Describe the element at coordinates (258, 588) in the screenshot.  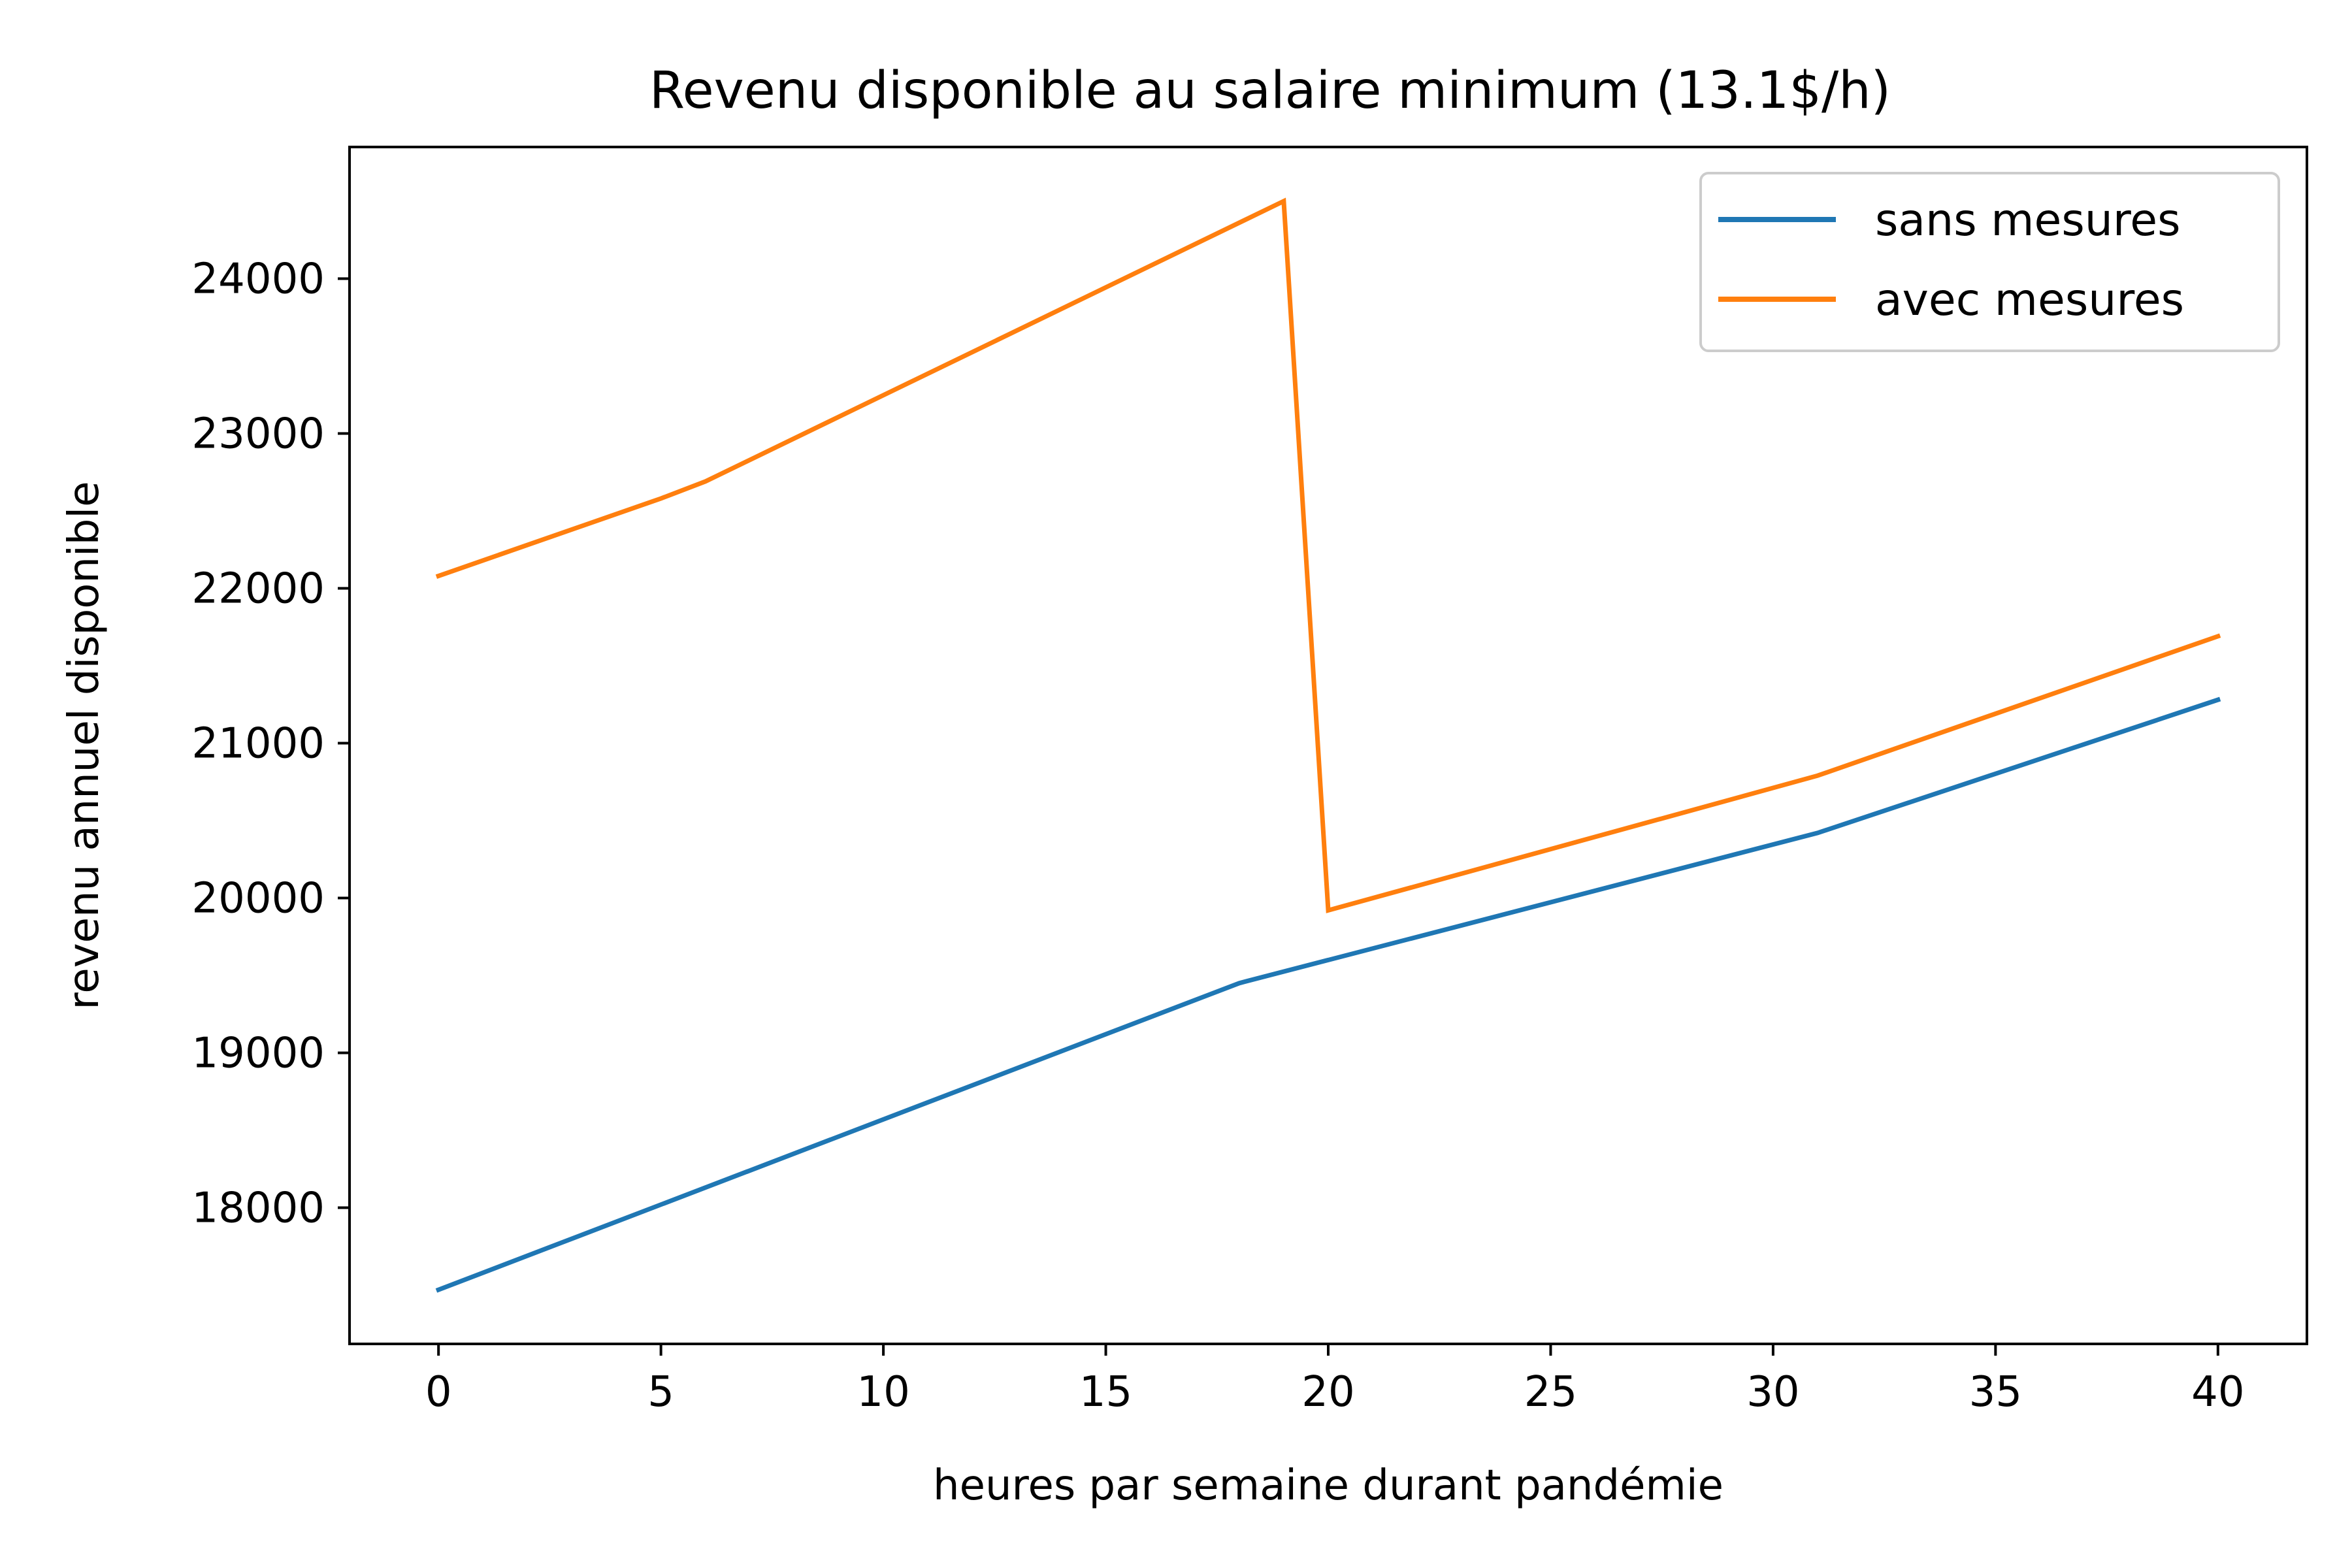
I see `y-tick-label: 22000` at that location.